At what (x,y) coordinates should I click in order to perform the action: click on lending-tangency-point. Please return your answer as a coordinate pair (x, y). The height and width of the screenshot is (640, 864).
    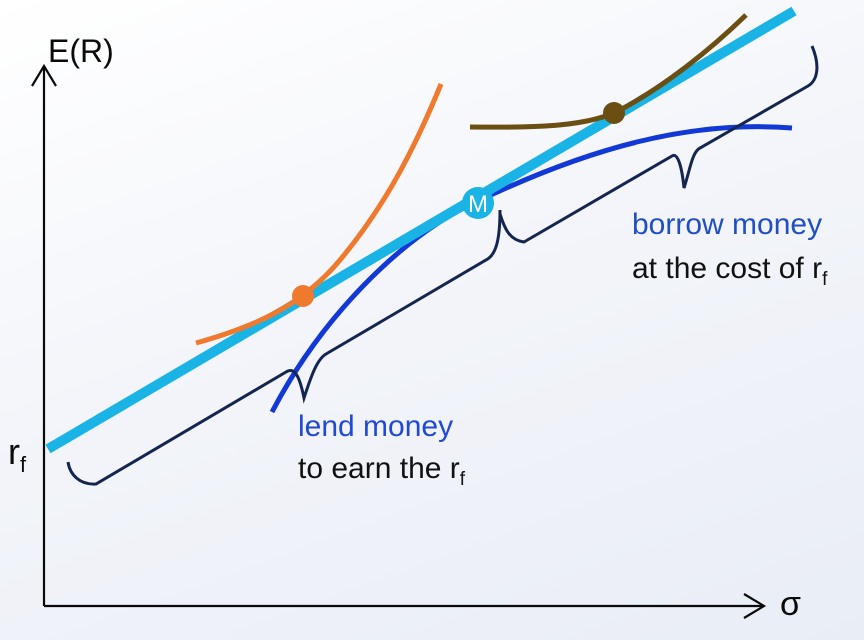
    Looking at the image, I should click on (303, 296).